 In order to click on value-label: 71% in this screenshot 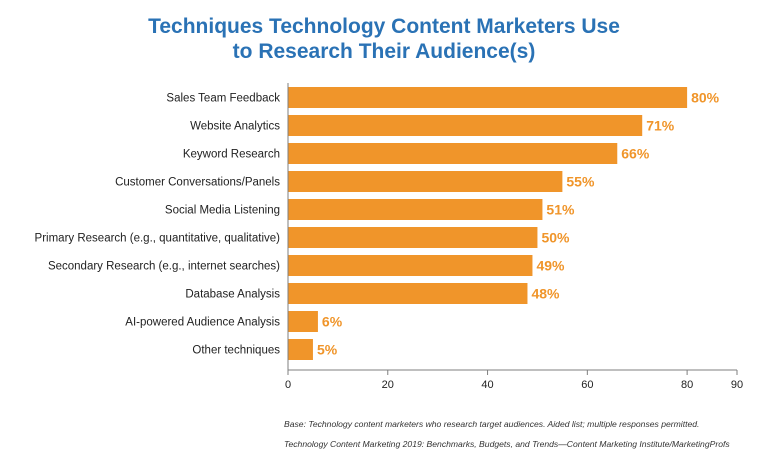, I will do `click(660, 126)`.